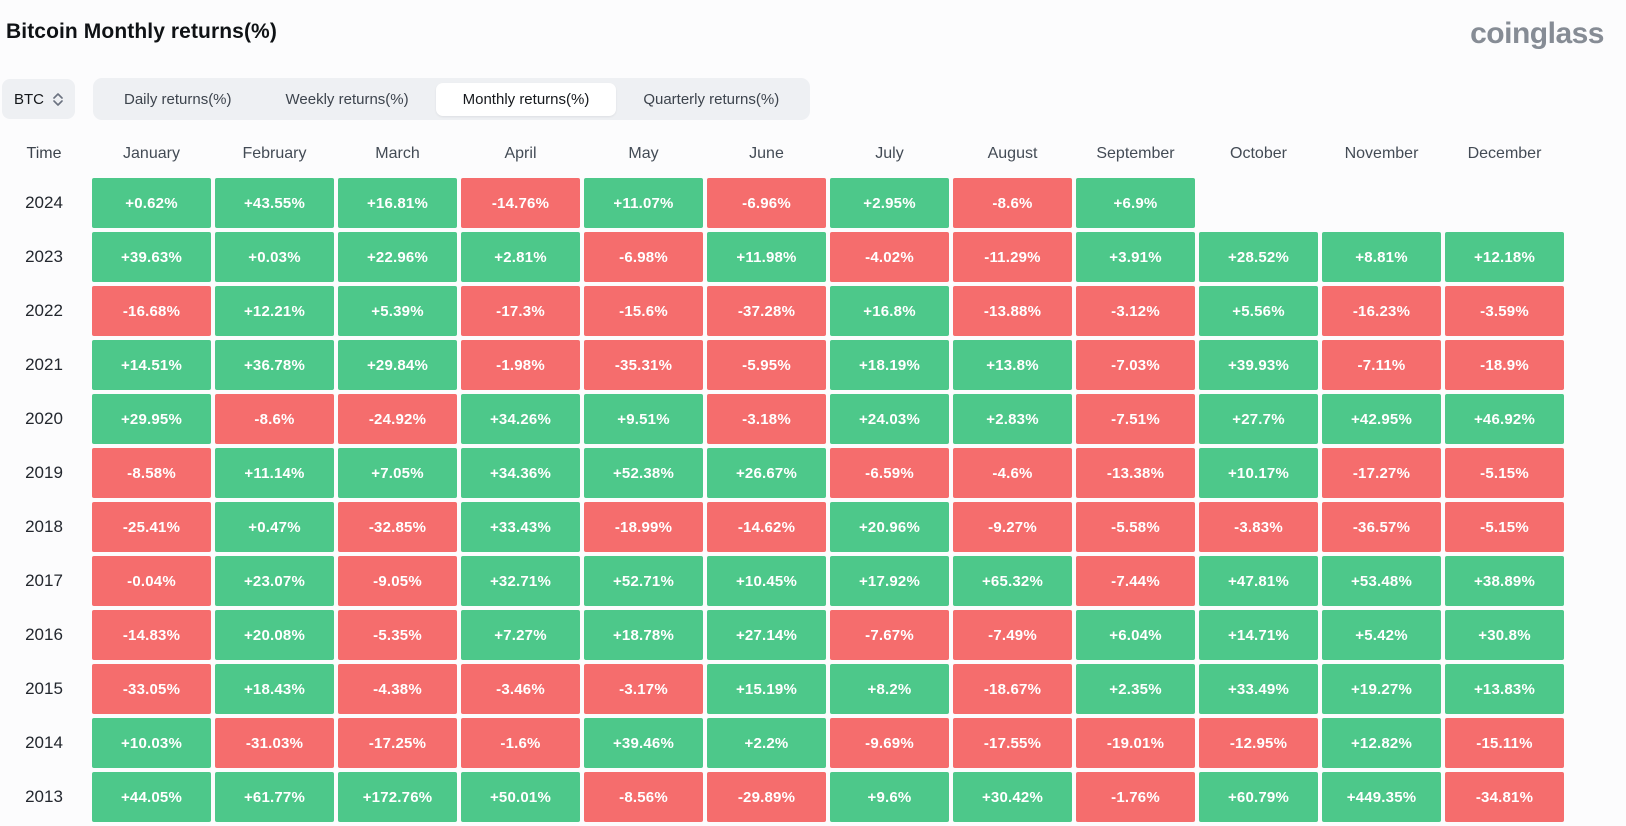  I want to click on return-cell-2019-october: +10.17%, so click(1258, 473).